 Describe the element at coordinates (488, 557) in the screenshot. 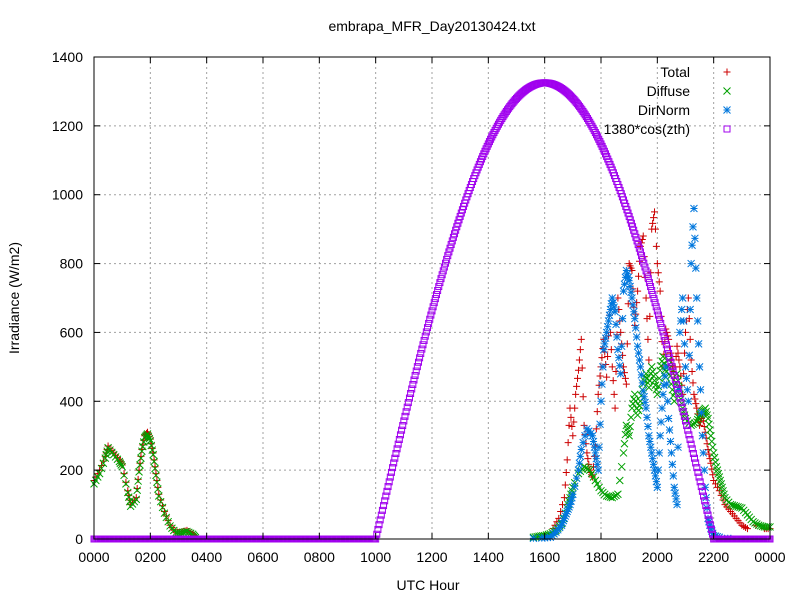

I see `x-tick-label: 1400` at that location.